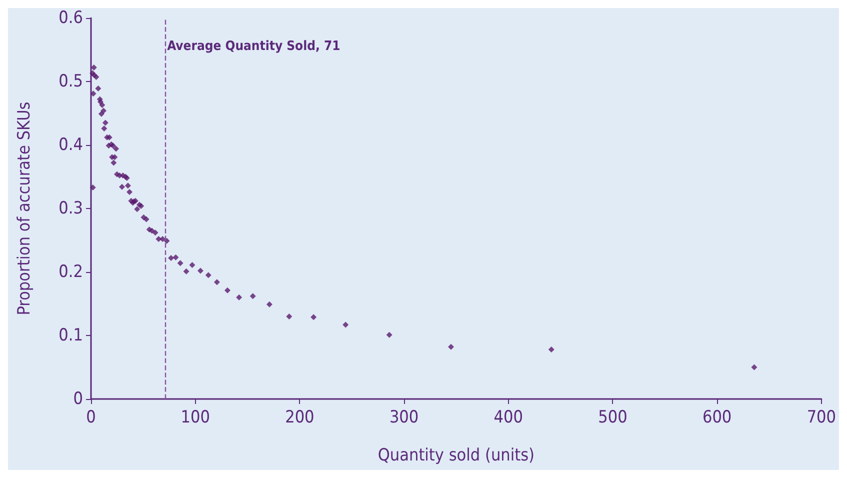  What do you see at coordinates (613, 418) in the screenshot?
I see `x-tick-label: 500` at bounding box center [613, 418].